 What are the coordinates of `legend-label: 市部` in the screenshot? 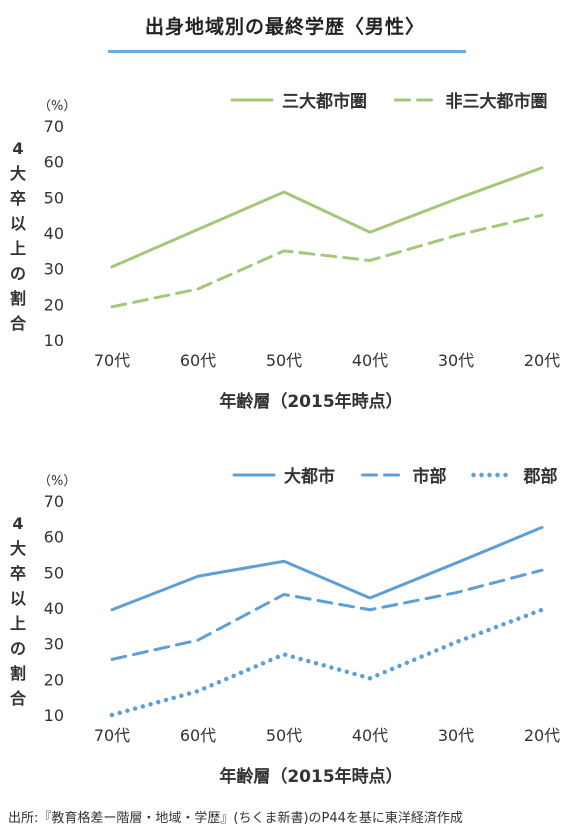 It's located at (430, 476).